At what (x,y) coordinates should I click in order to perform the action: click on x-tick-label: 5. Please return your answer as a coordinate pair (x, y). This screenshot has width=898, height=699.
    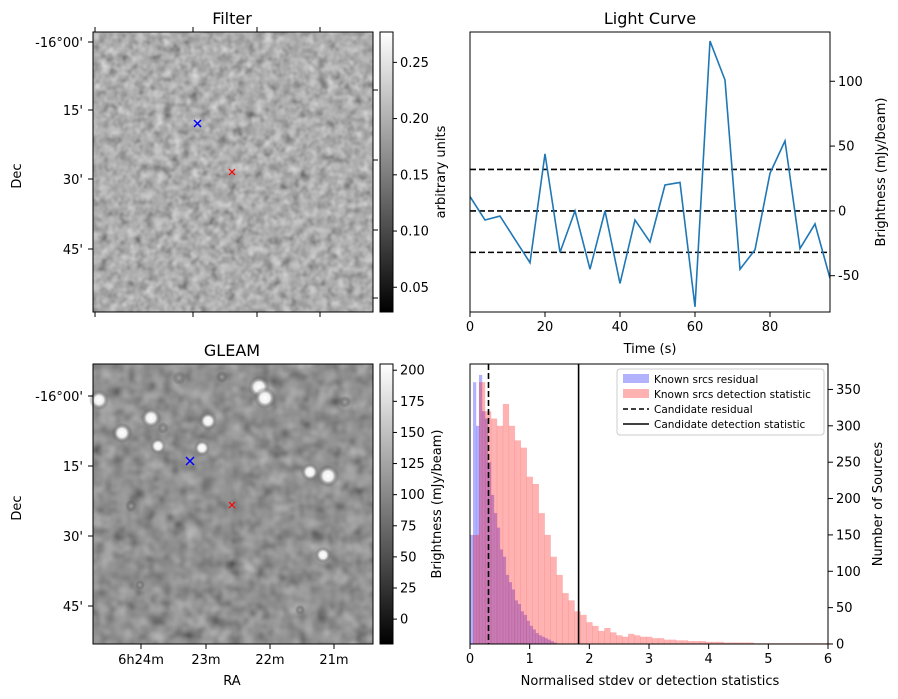
    Looking at the image, I should click on (768, 659).